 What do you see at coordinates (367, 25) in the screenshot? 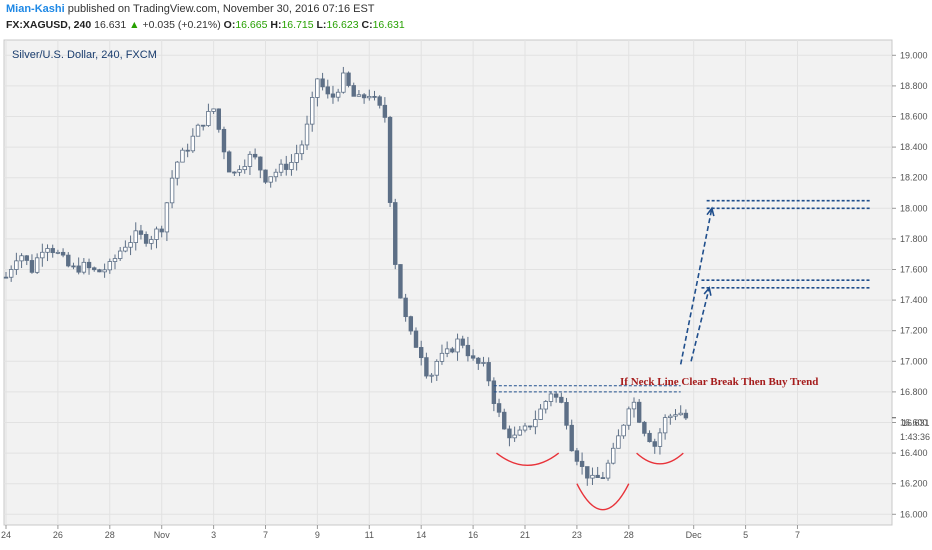
I see `close-label: C:` at bounding box center [367, 25].